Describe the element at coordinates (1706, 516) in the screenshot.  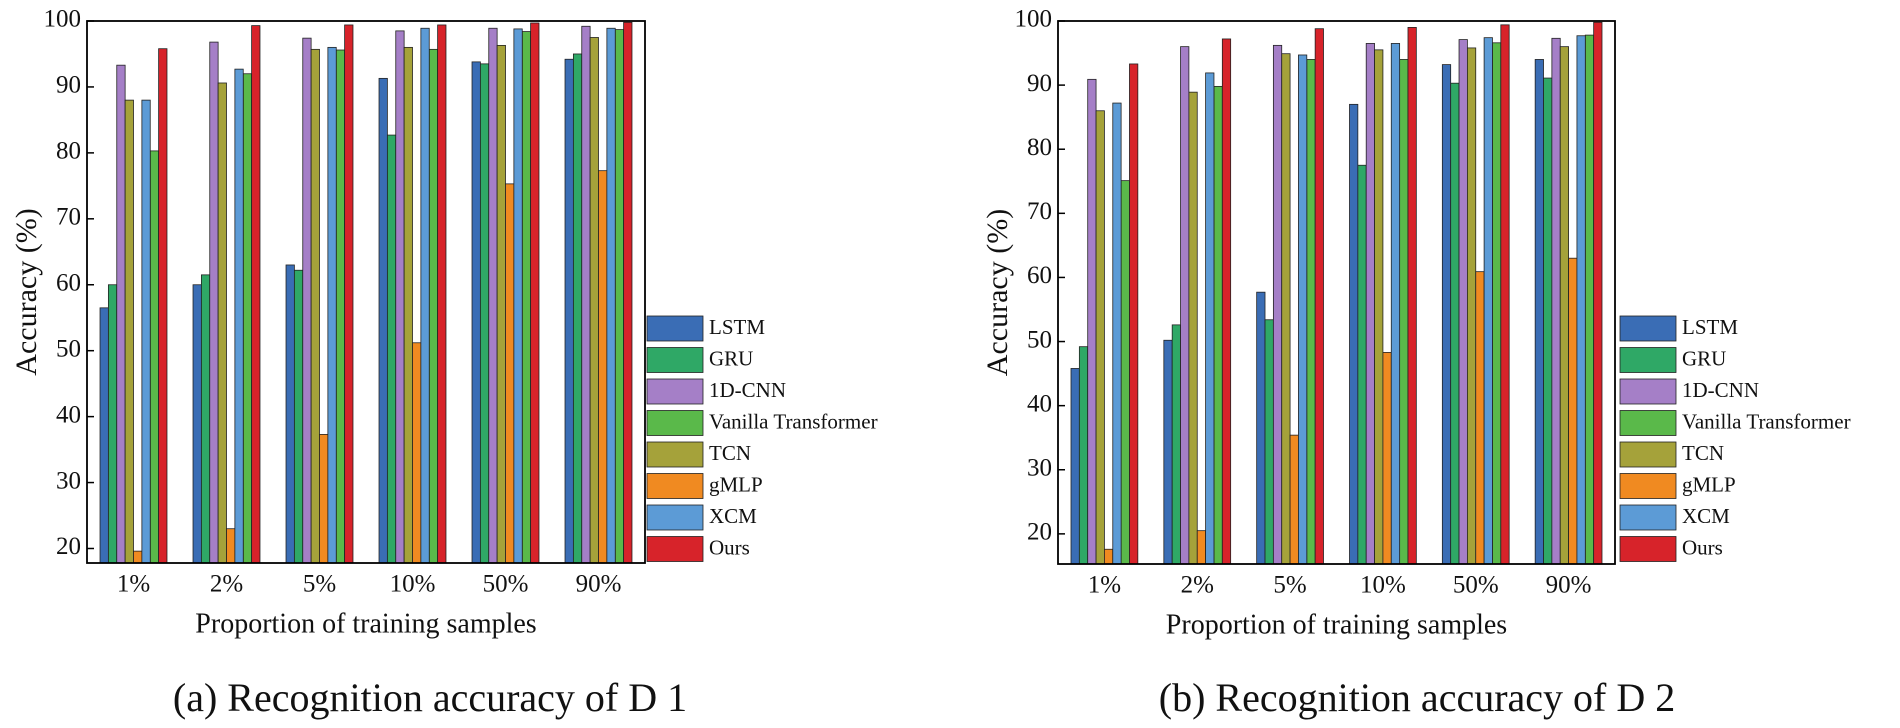
I see `legend-label: XCM` at that location.